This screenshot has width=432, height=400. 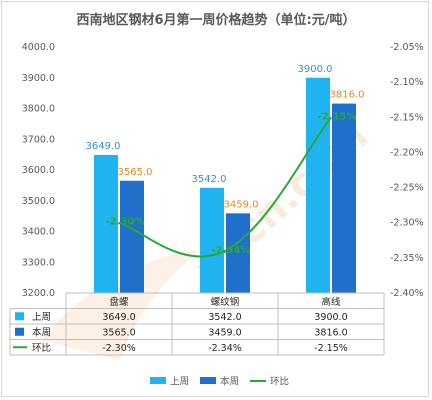 What do you see at coordinates (38, 262) in the screenshot?
I see `y-left-tick-label: 3300.0` at bounding box center [38, 262].